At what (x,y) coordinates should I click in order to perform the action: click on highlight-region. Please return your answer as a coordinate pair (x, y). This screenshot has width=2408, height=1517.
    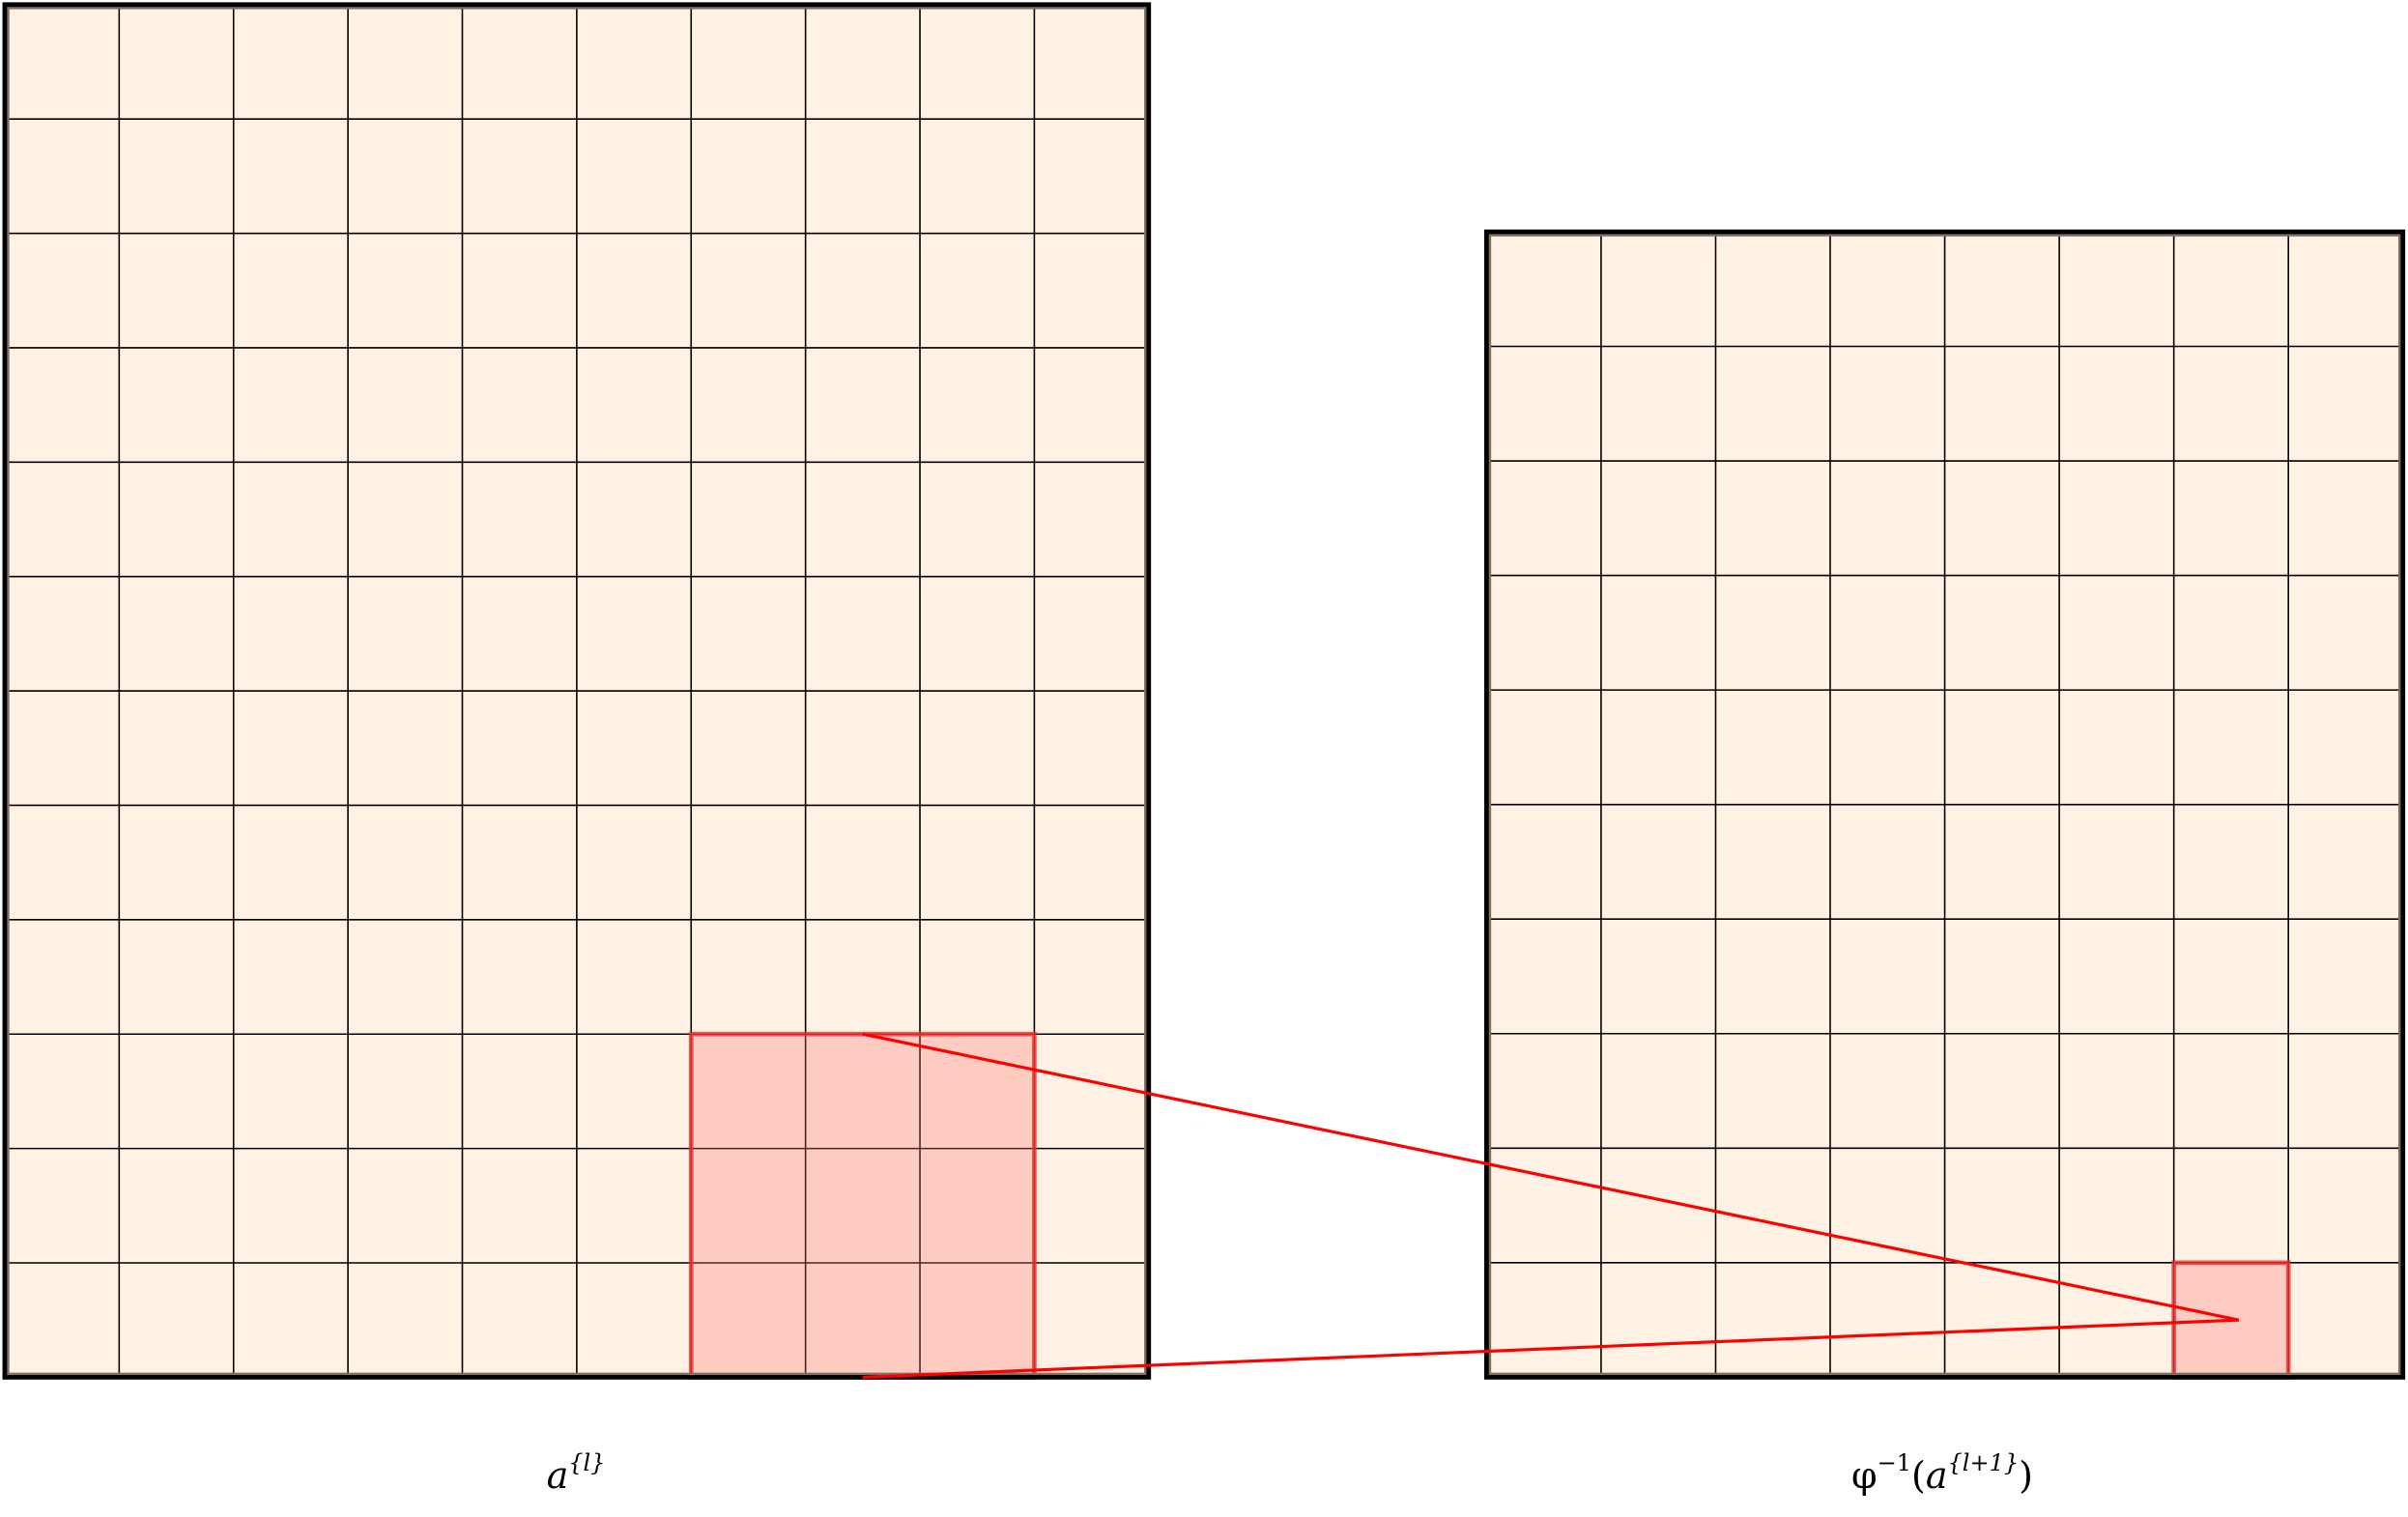
    Looking at the image, I should click on (863, 1205).